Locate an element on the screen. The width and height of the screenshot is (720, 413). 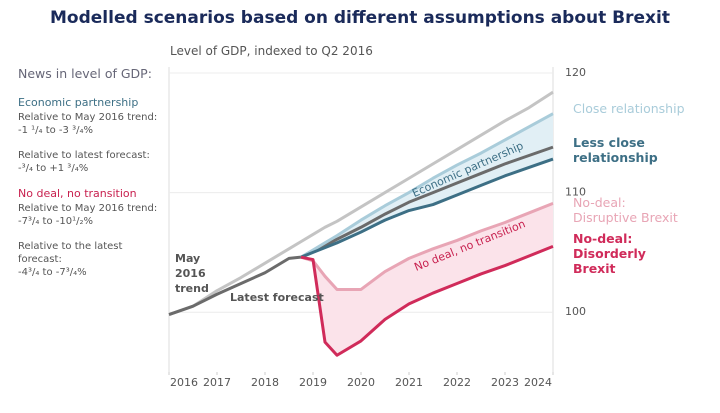
item-label: Relative to latest forecast: is located at coordinates (84, 155).